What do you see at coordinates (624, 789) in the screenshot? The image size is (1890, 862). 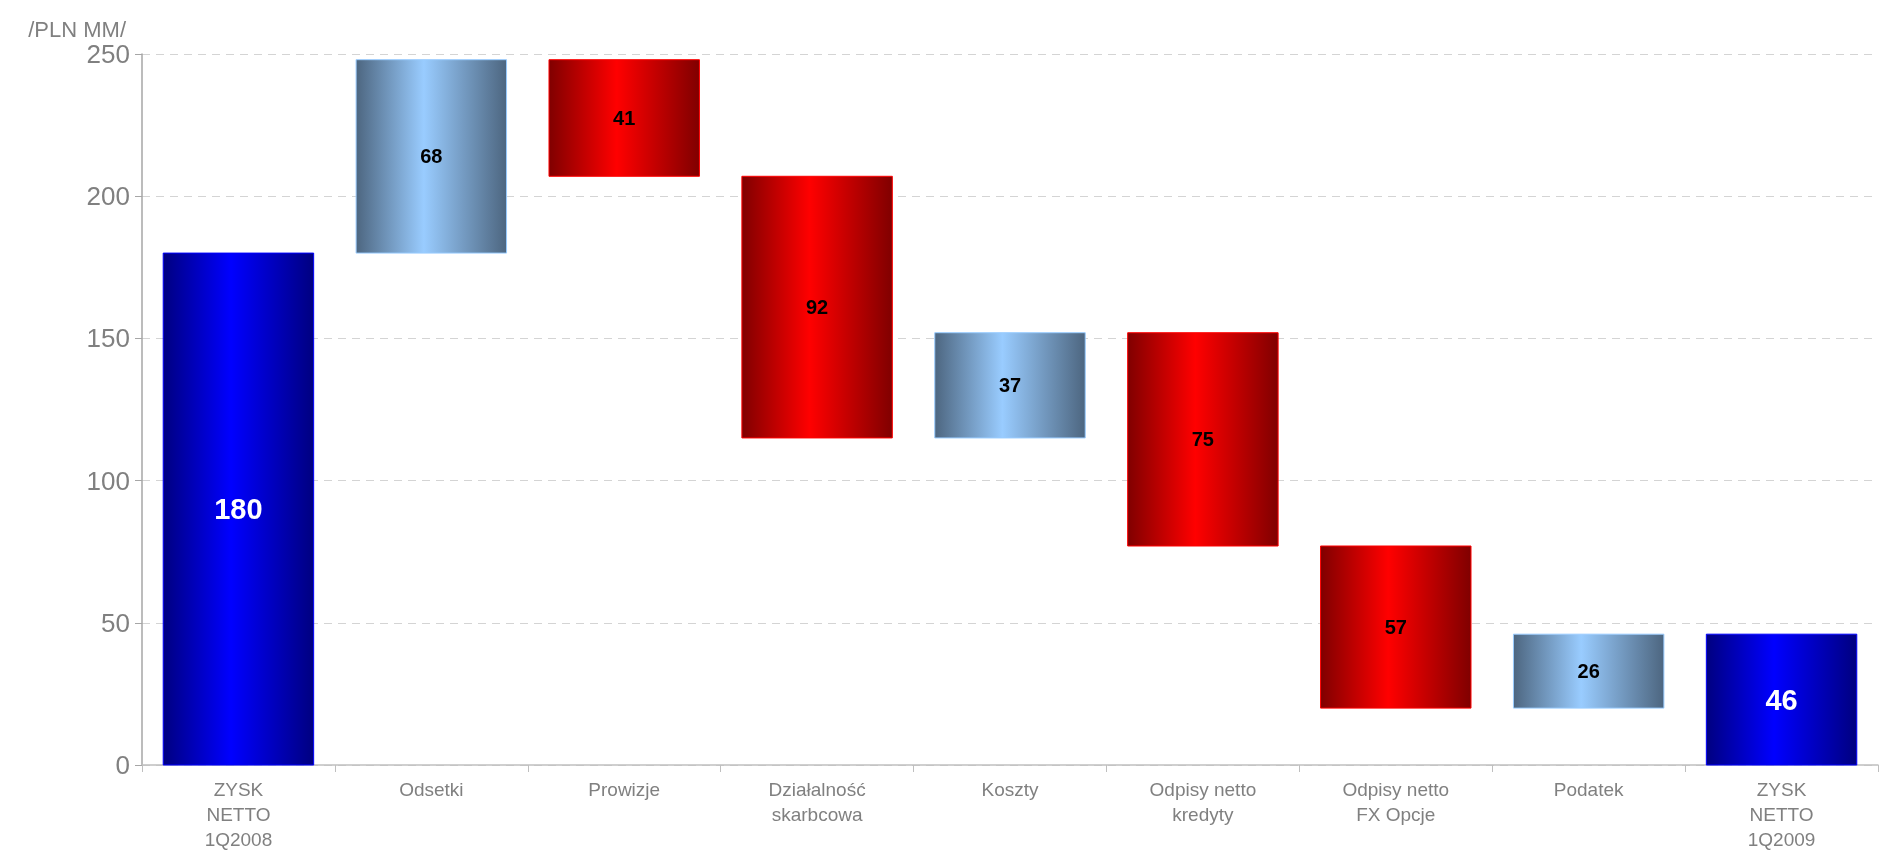 I see `x-tick-label: Prowizje` at bounding box center [624, 789].